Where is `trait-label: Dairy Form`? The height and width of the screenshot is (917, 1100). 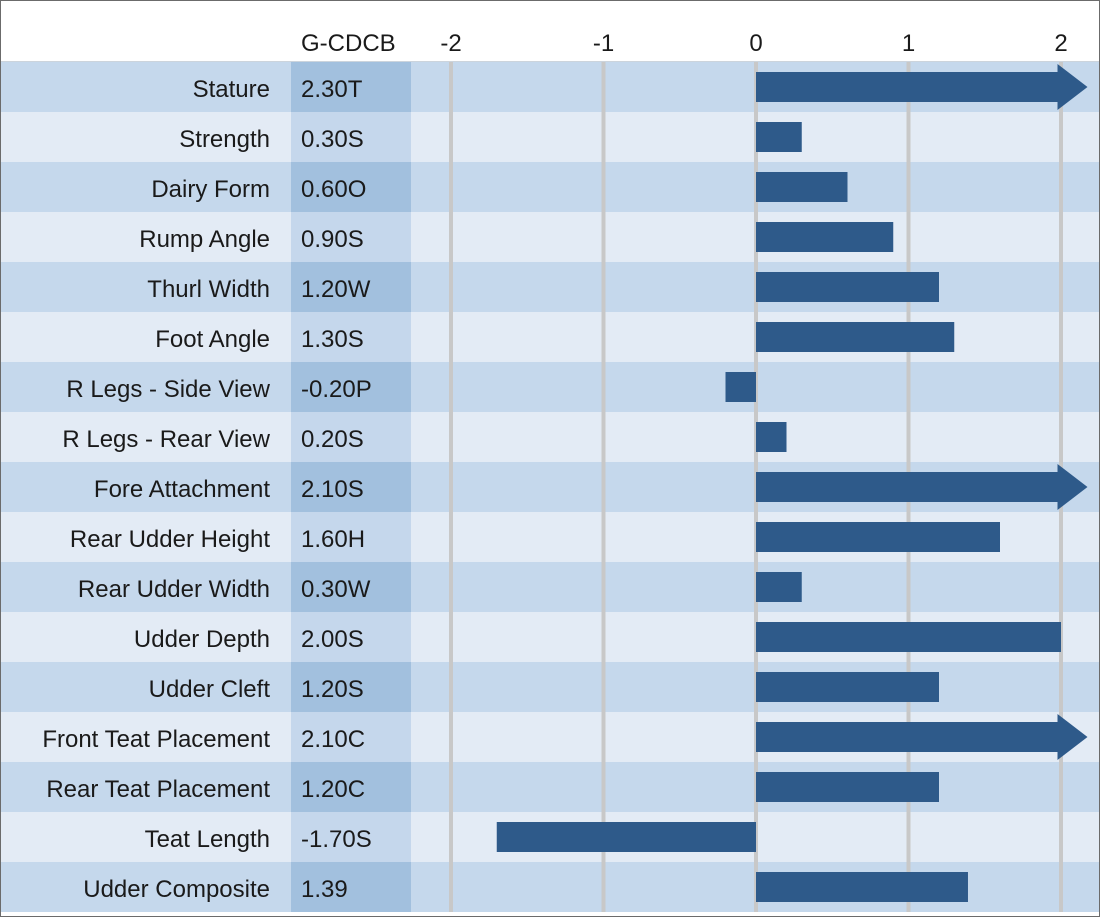
trait-label: Dairy Form is located at coordinates (210, 189).